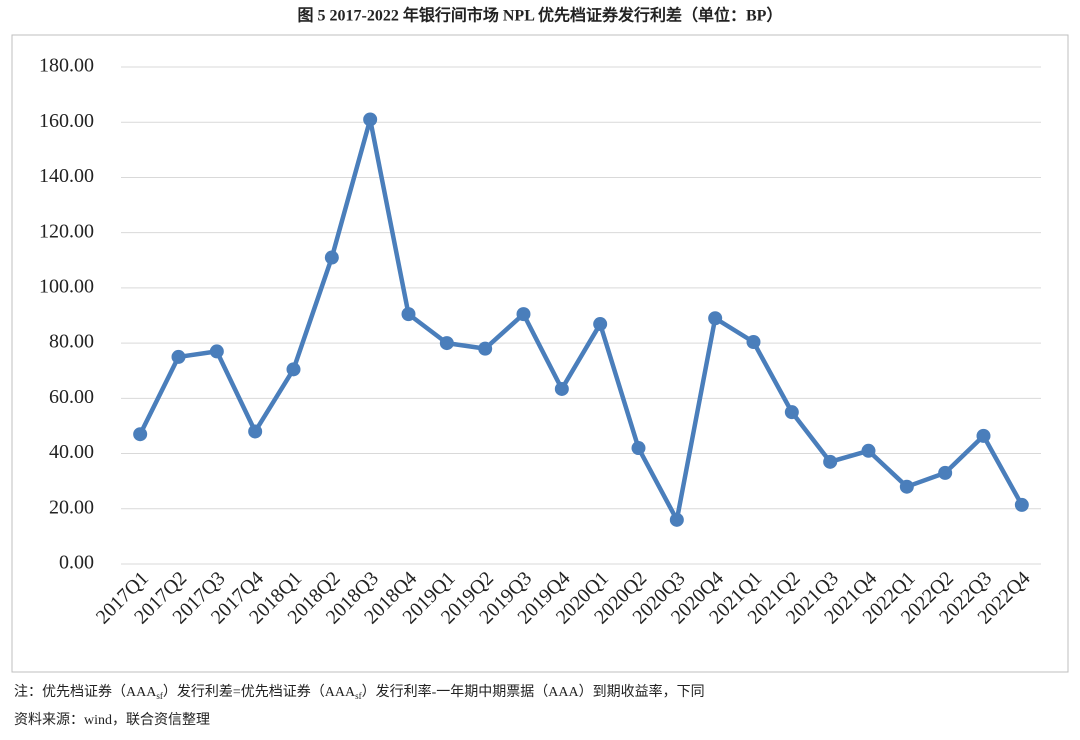 The width and height of the screenshot is (1080, 740). I want to click on y-tick-label: 180.00, so click(66, 66).